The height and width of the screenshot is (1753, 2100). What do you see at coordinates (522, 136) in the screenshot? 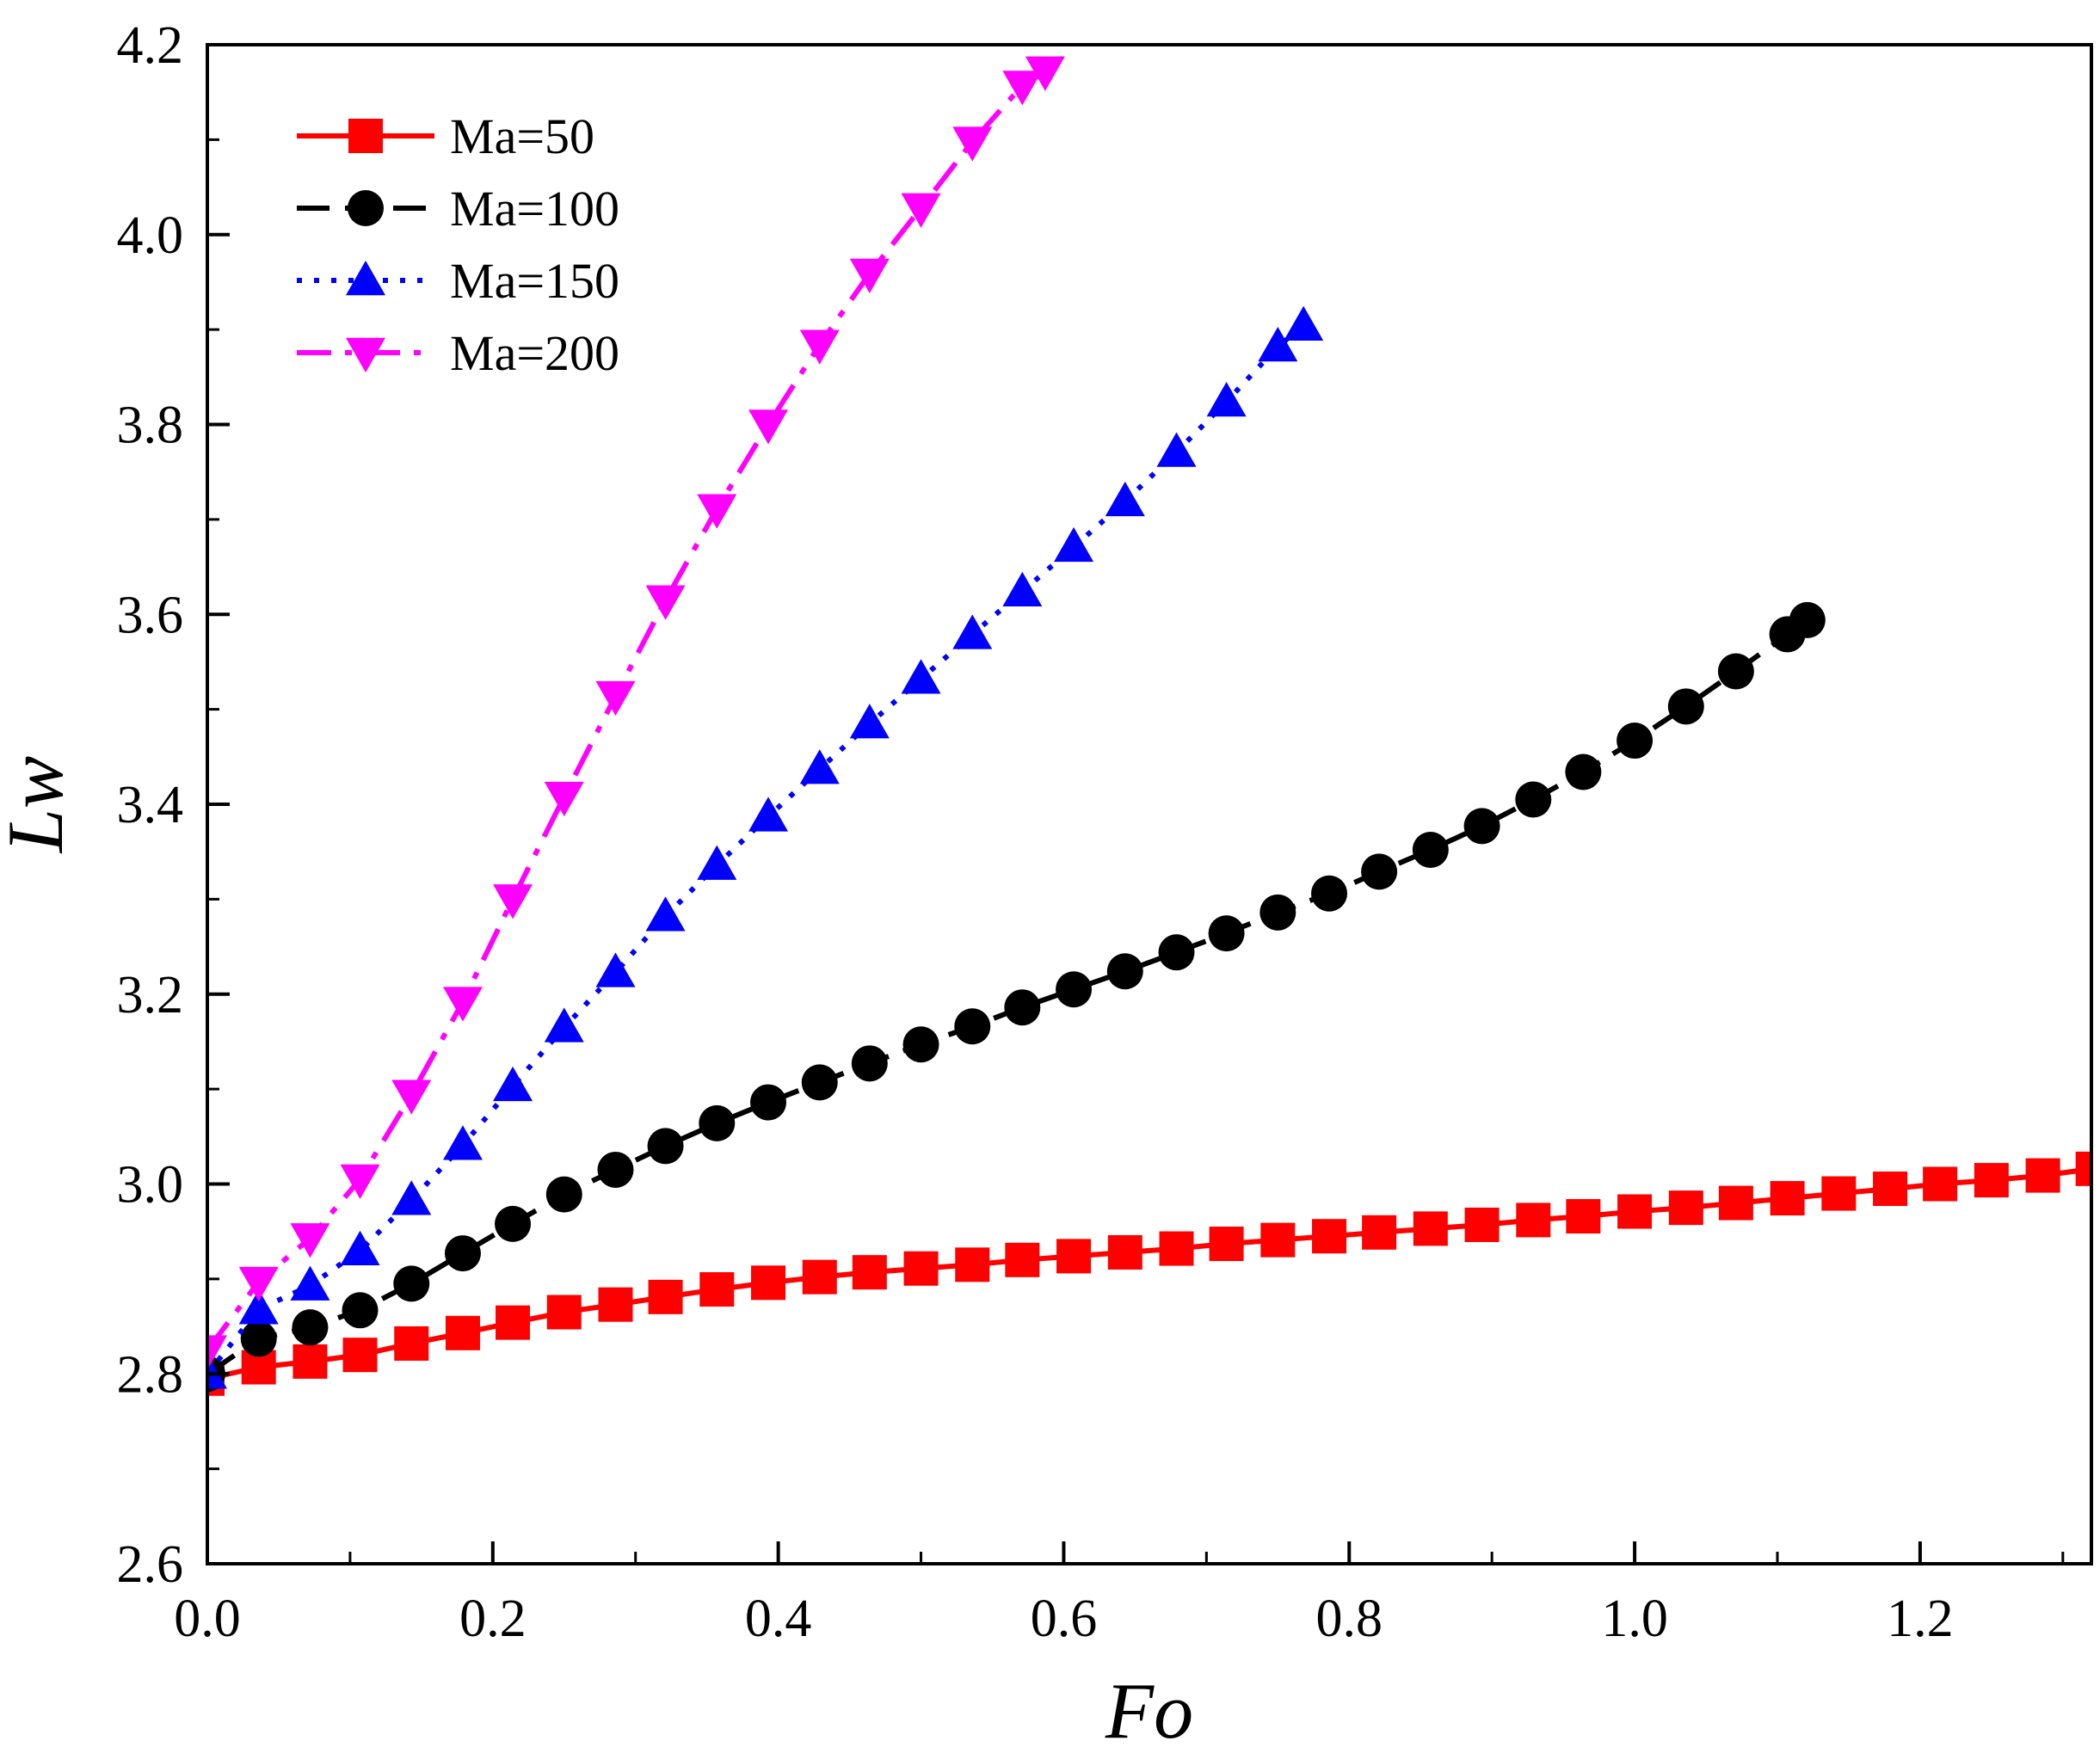
I see `legend-label: Ma=50` at bounding box center [522, 136].